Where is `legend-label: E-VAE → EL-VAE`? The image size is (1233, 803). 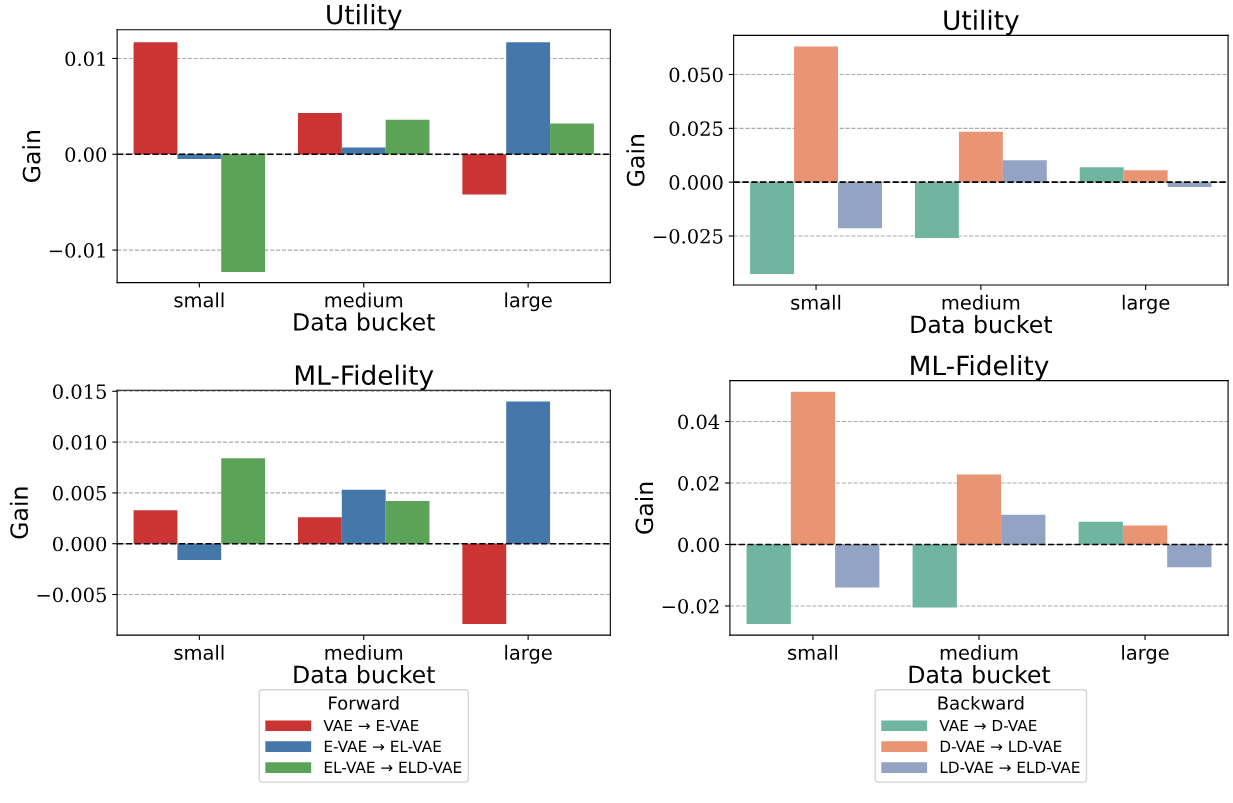
legend-label: E-VAE → EL-VAE is located at coordinates (382, 746).